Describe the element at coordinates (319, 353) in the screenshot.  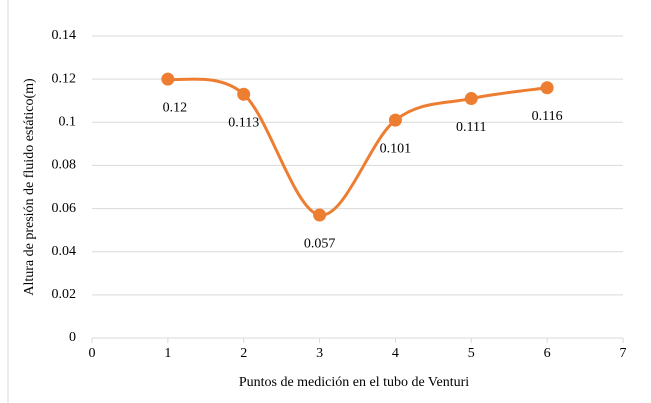
I see `x-tick-label: 3` at that location.